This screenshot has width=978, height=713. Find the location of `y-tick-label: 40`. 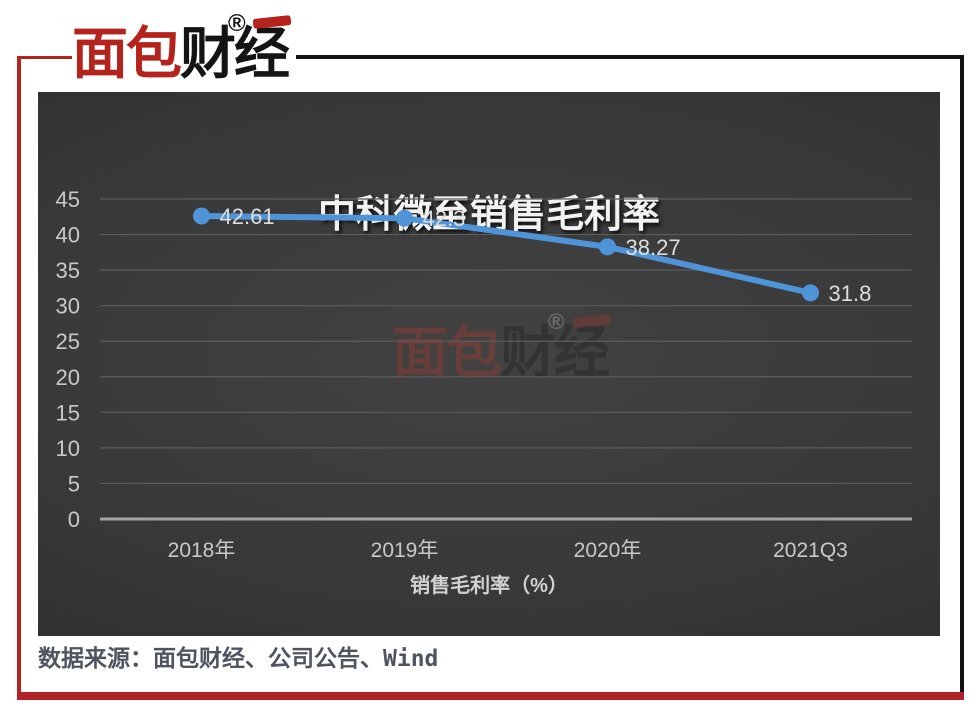

y-tick-label: 40 is located at coordinates (68, 235).